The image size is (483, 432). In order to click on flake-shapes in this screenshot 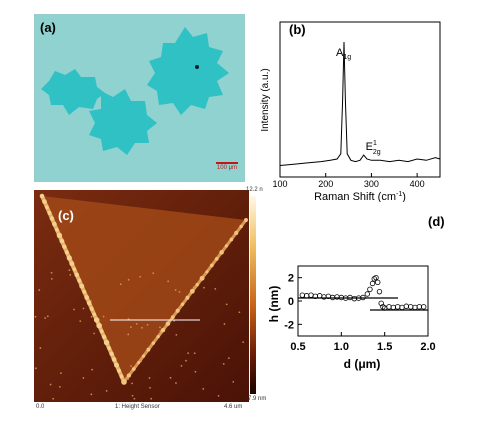, I will do `click(135, 91)`.